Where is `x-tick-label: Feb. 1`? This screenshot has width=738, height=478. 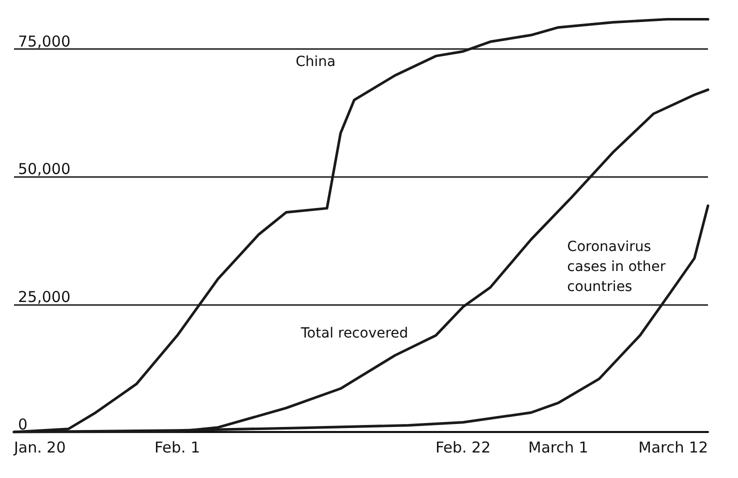
x-tick-label: Feb. 1 is located at coordinates (177, 447).